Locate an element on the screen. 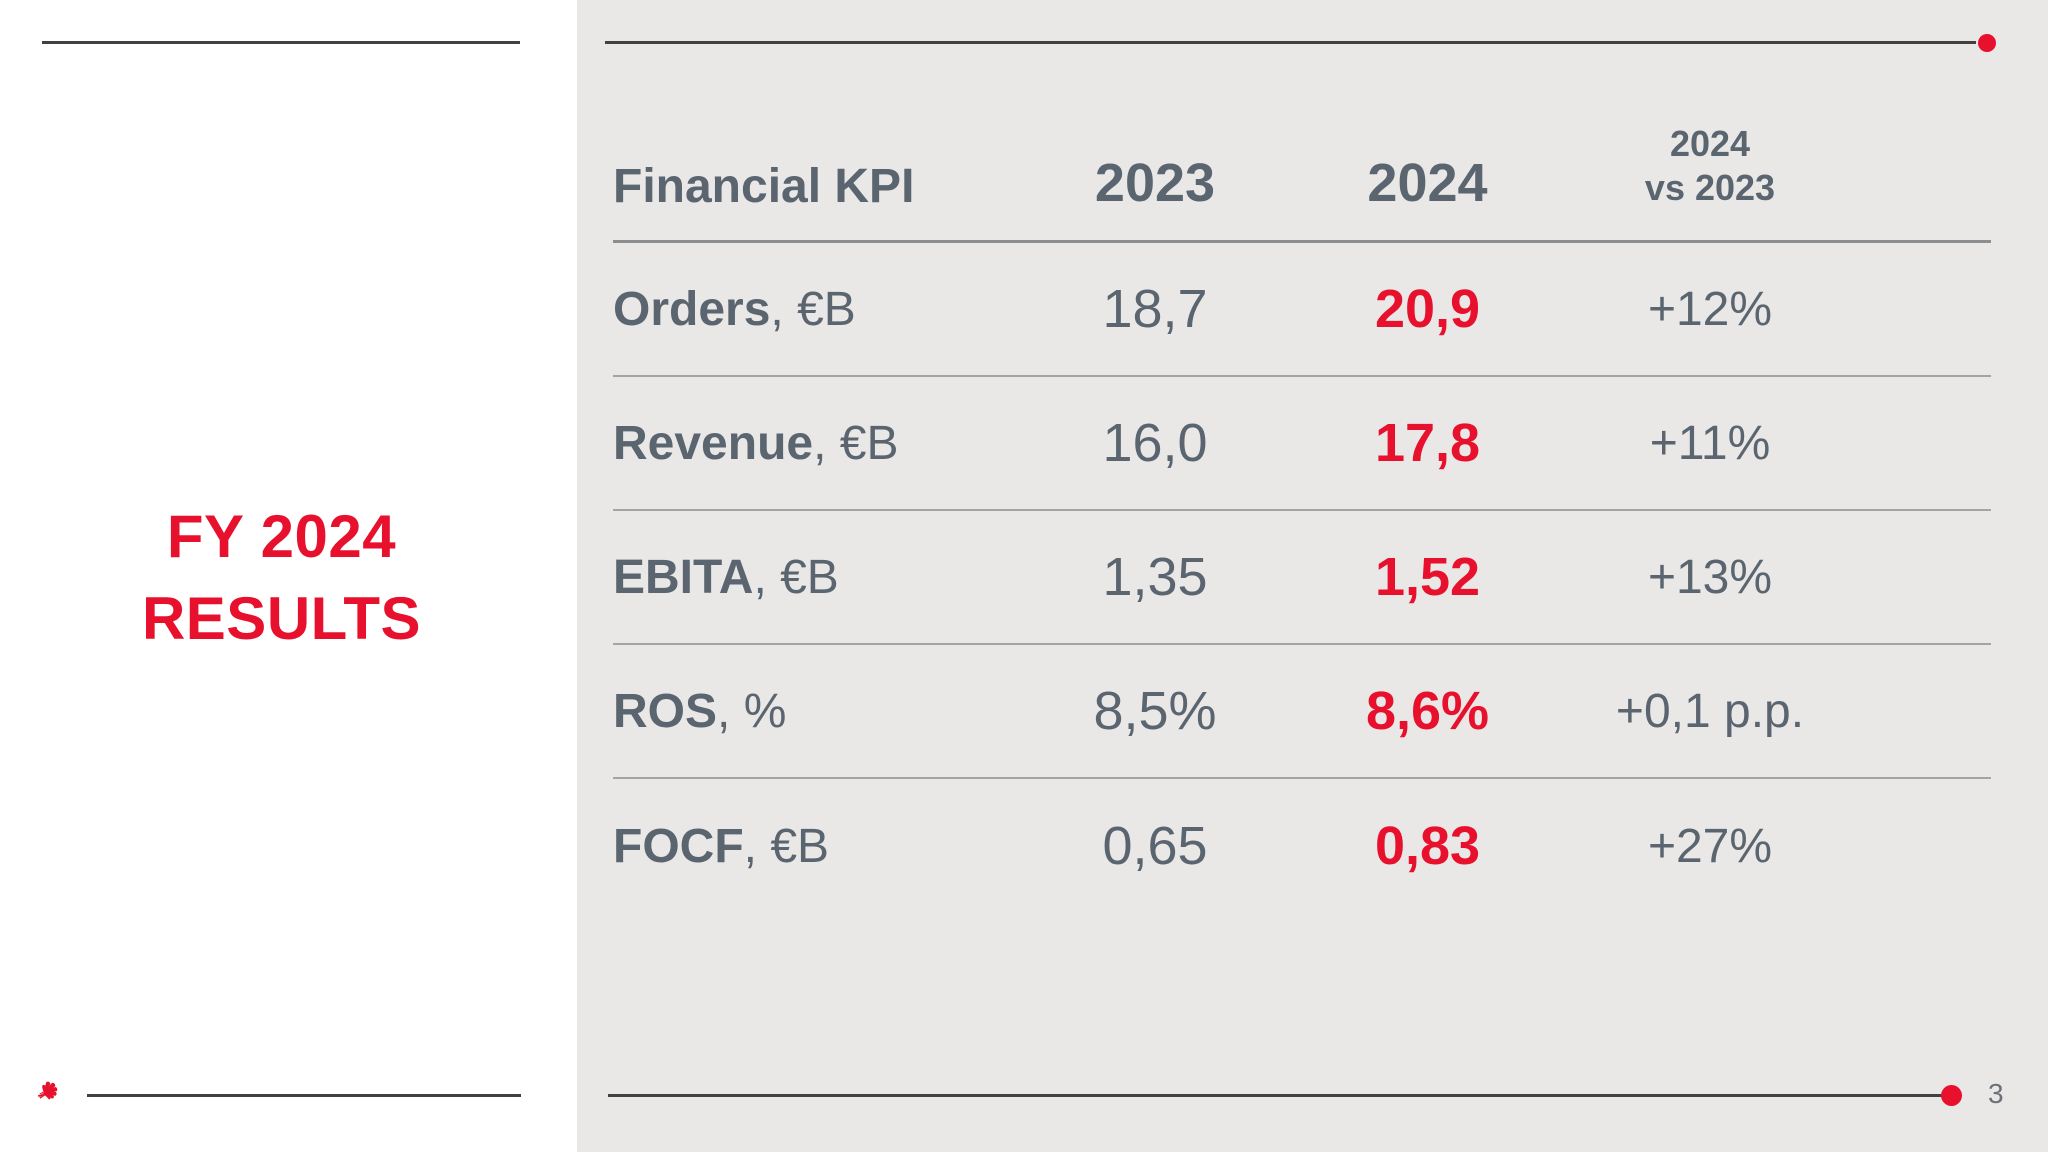 This screenshot has width=2048, height=1152. row-label: Revenue, €B is located at coordinates (816, 443).